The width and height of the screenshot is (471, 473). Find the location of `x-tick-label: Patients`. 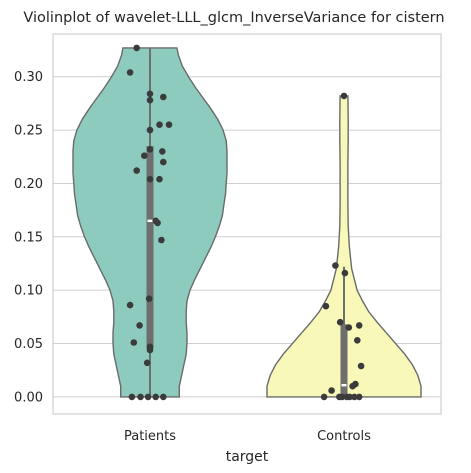

x-tick-label: Patients is located at coordinates (150, 436).